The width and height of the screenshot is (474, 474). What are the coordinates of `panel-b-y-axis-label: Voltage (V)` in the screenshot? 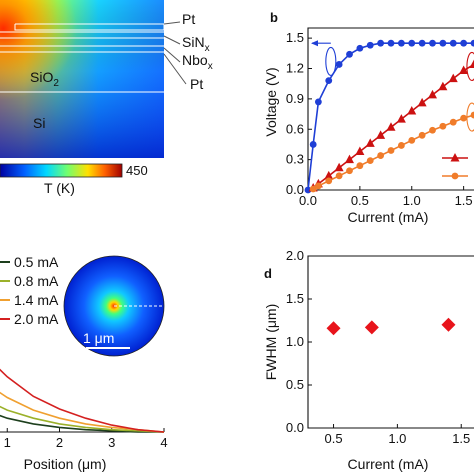 It's located at (271, 101).